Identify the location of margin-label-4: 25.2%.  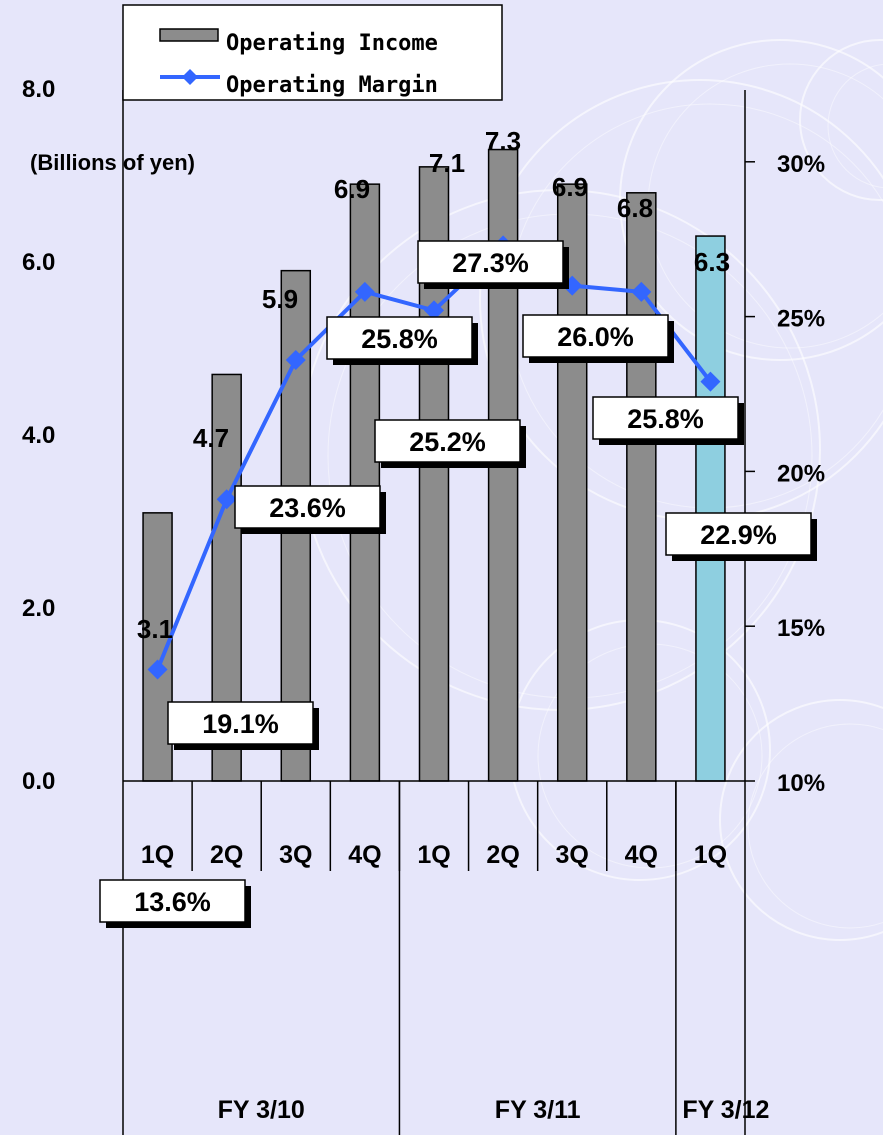
(447, 442).